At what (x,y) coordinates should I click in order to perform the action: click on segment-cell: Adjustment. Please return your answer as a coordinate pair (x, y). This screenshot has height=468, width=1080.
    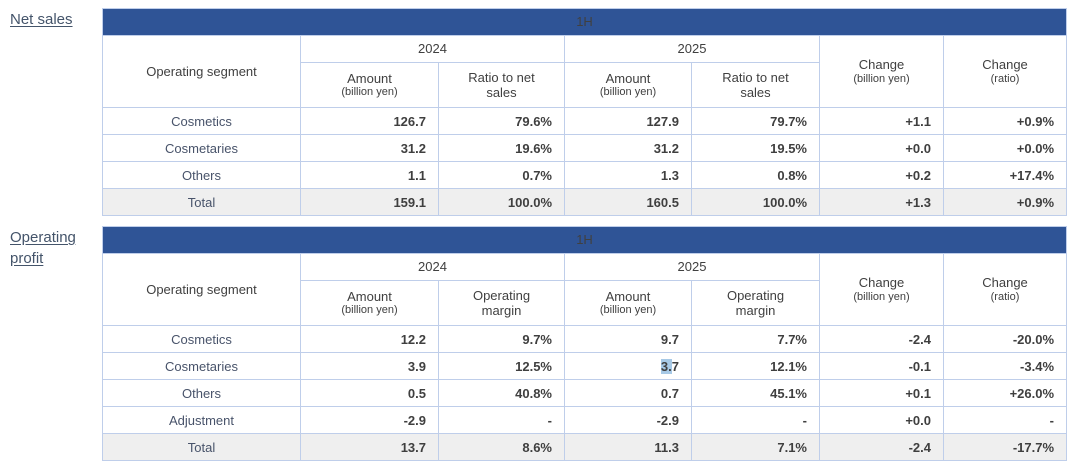
    Looking at the image, I should click on (201, 420).